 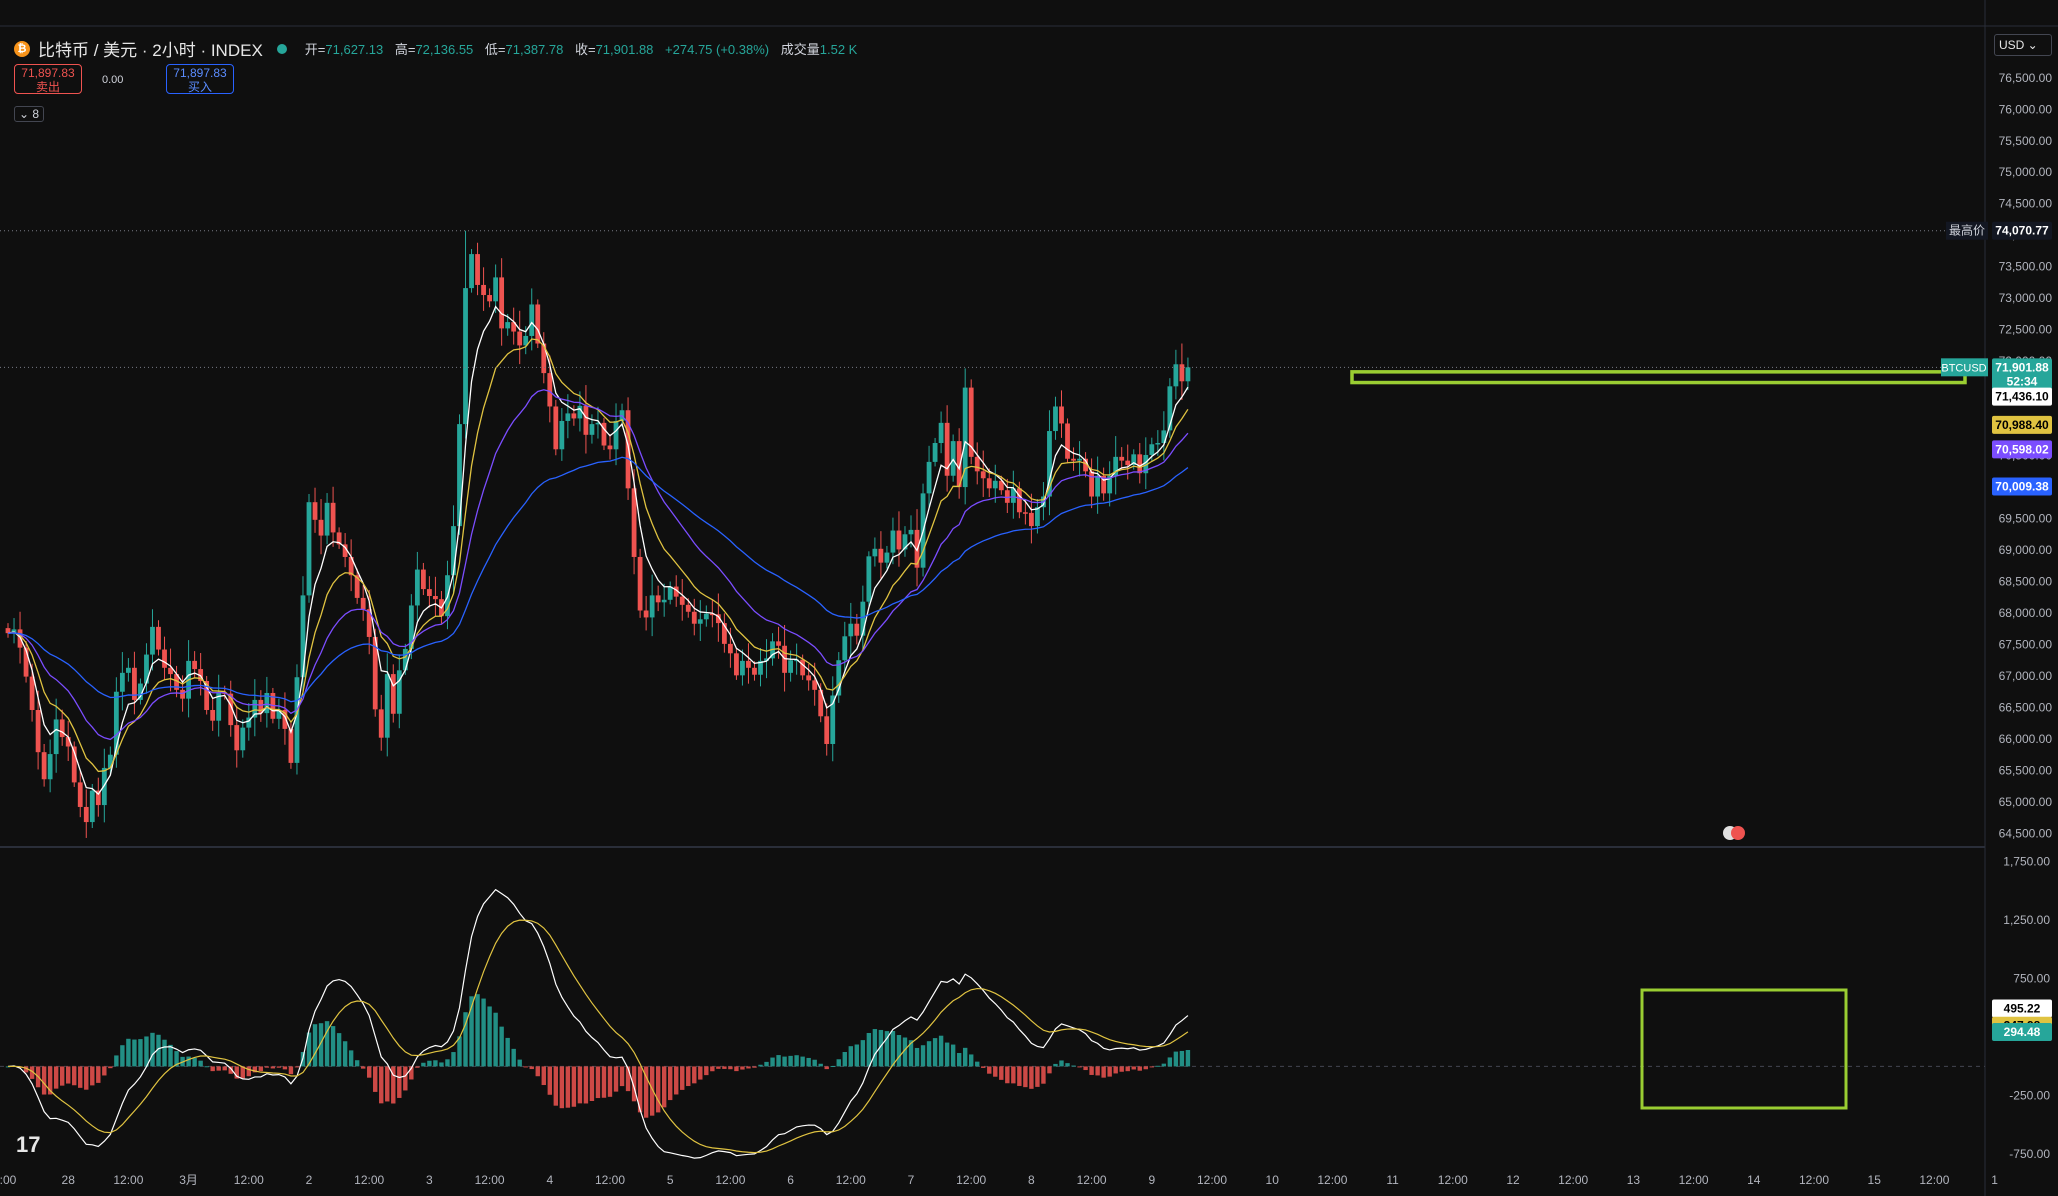 I want to click on time-tick-label: 5, so click(x=670, y=1180).